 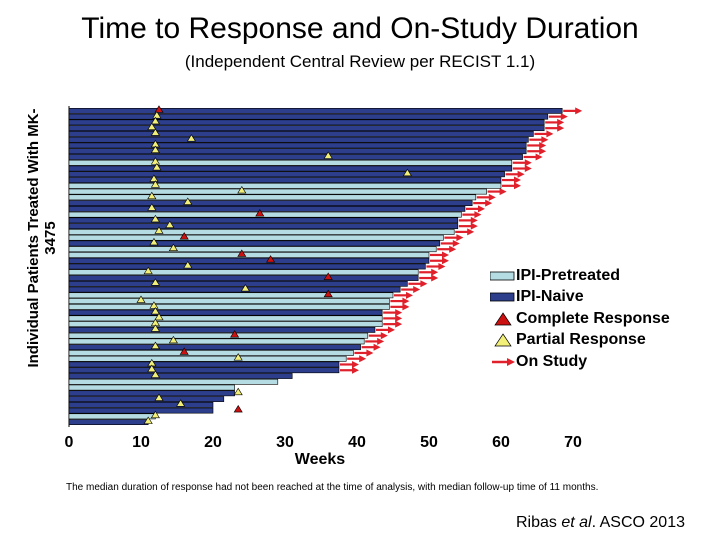 I want to click on legend-label: IPI-Naive, so click(x=550, y=297).